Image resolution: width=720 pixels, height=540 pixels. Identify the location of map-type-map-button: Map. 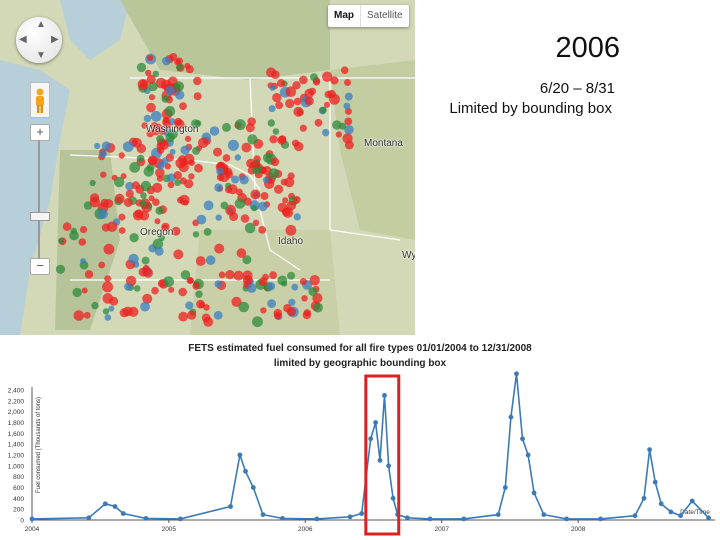
(344, 16).